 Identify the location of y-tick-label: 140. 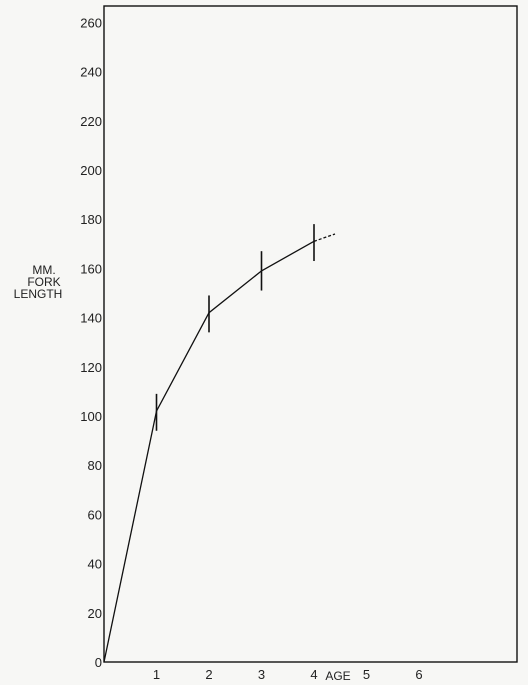
(91, 318).